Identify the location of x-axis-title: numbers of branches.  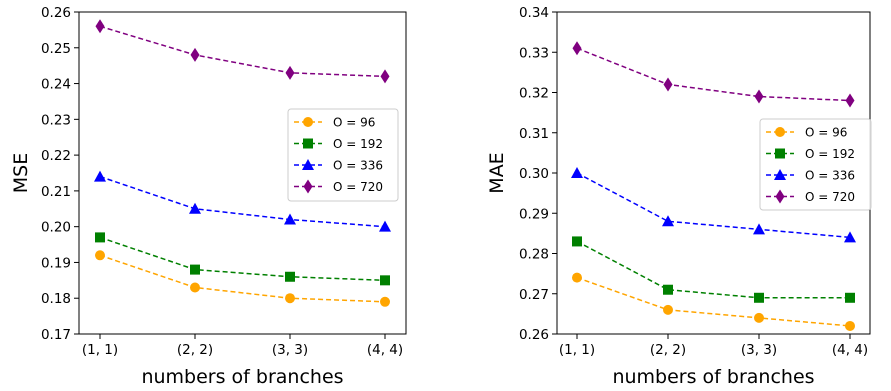
(242, 377).